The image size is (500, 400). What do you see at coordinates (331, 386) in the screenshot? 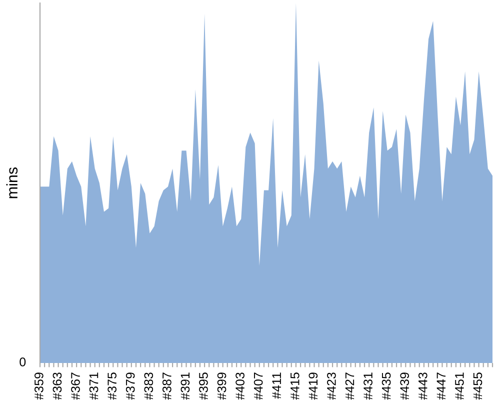
I see `x-tick-label: #423` at bounding box center [331, 386].